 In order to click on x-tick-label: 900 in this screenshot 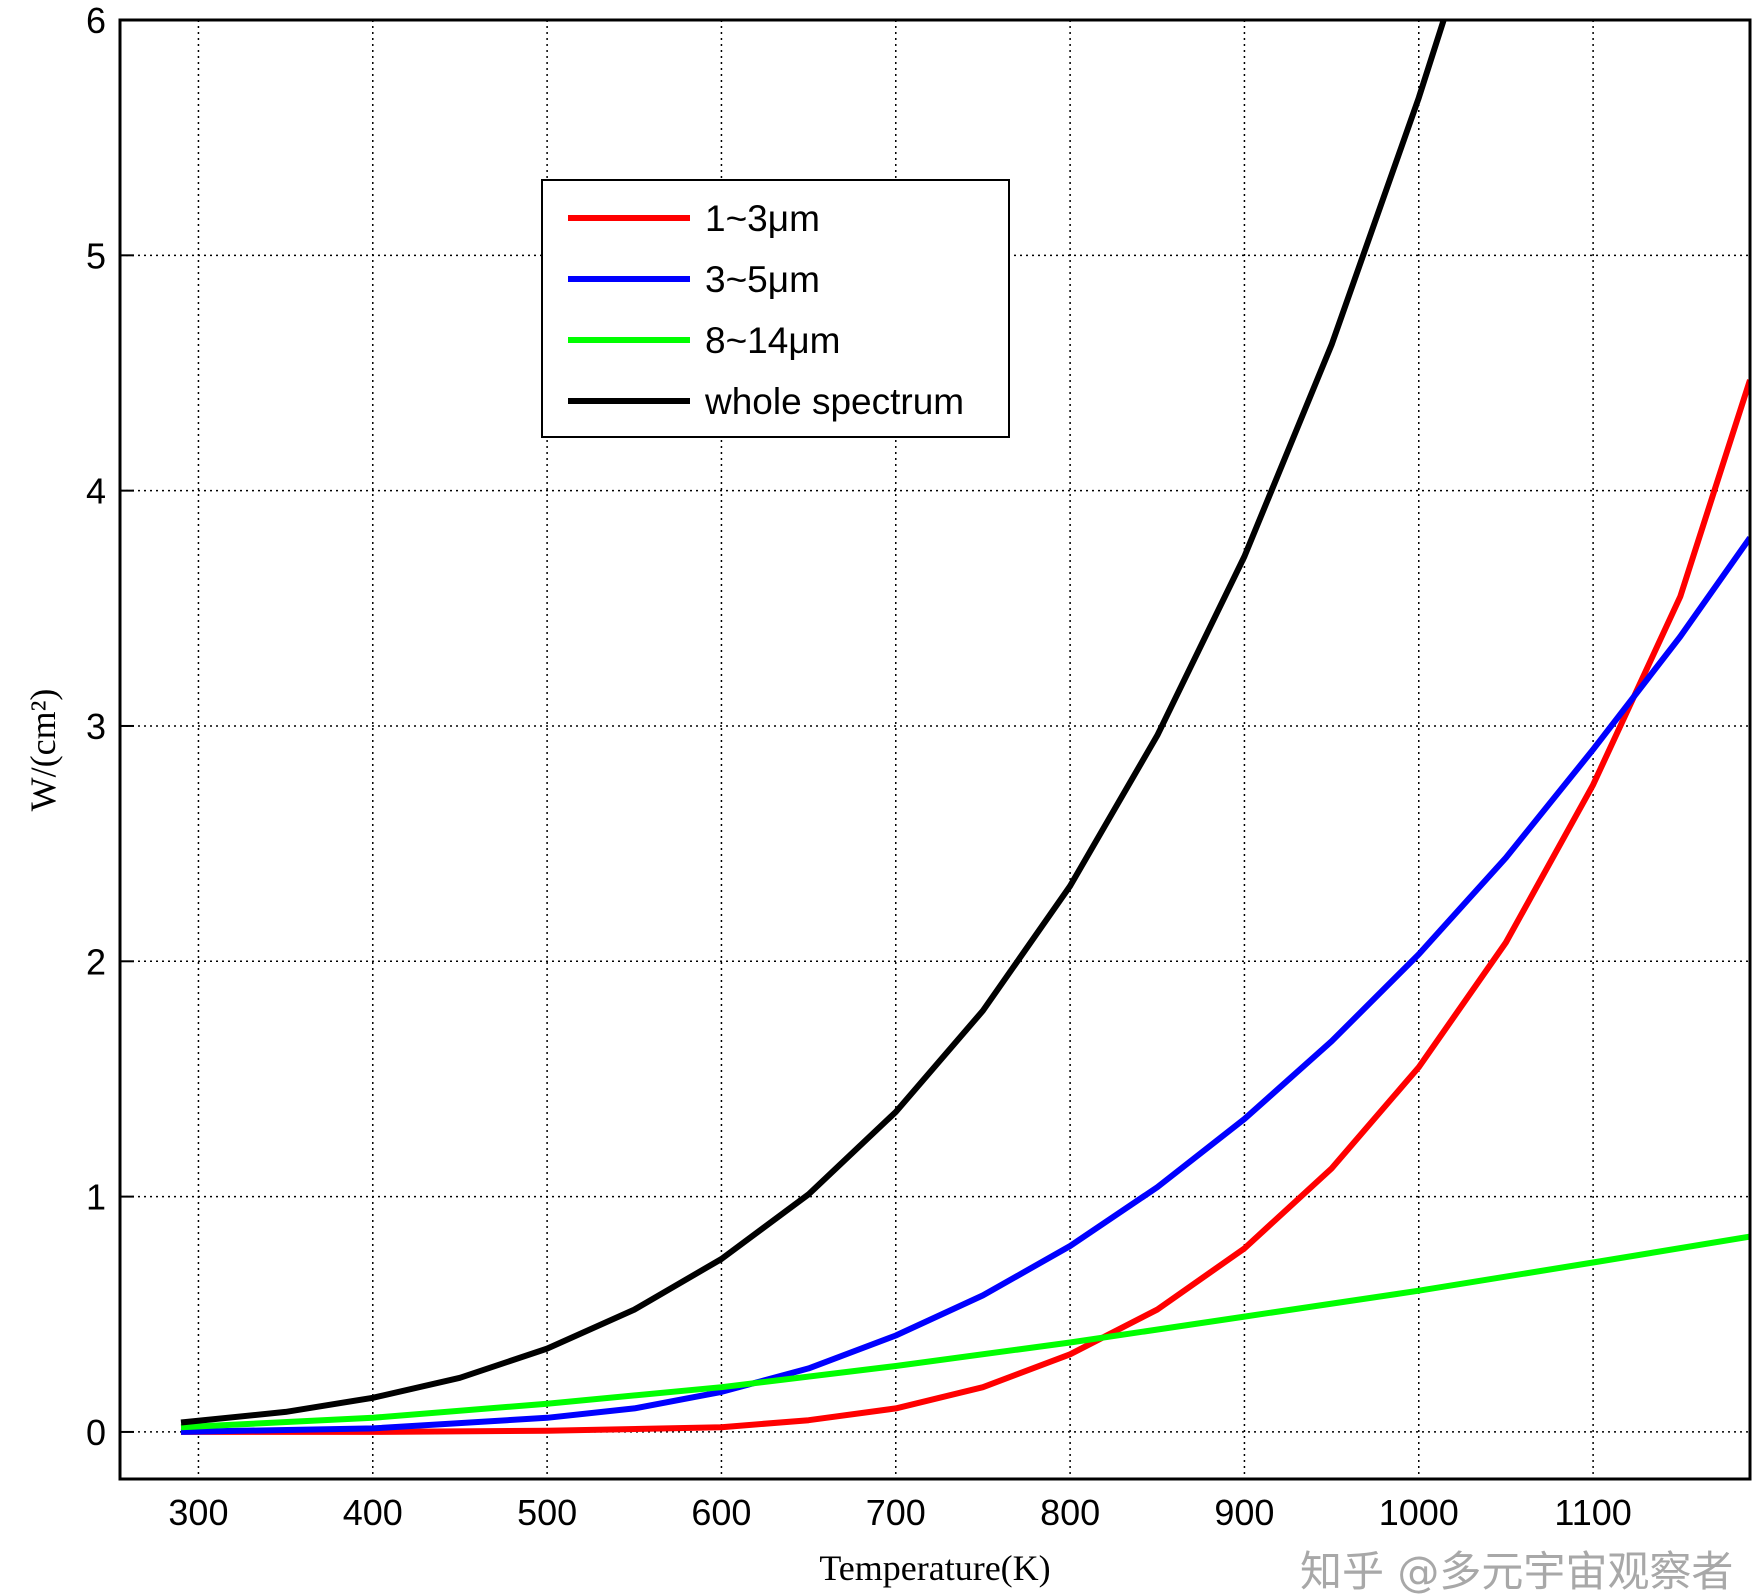, I will do `click(1244, 1512)`.